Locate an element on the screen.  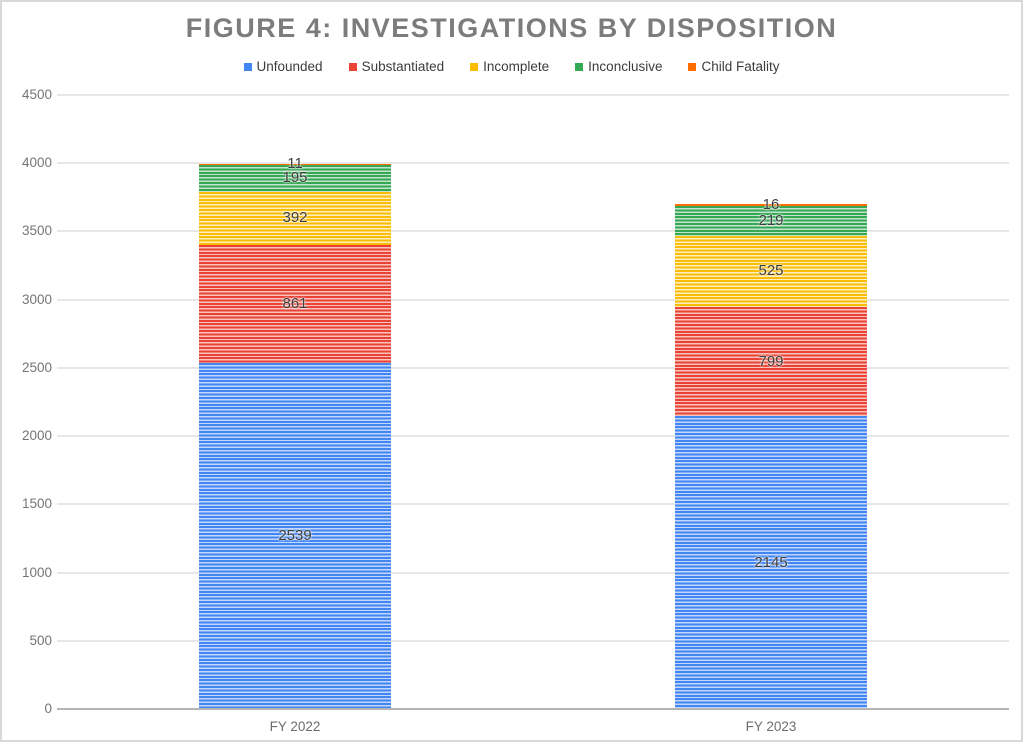
segment-value-label: 799 is located at coordinates (771, 361).